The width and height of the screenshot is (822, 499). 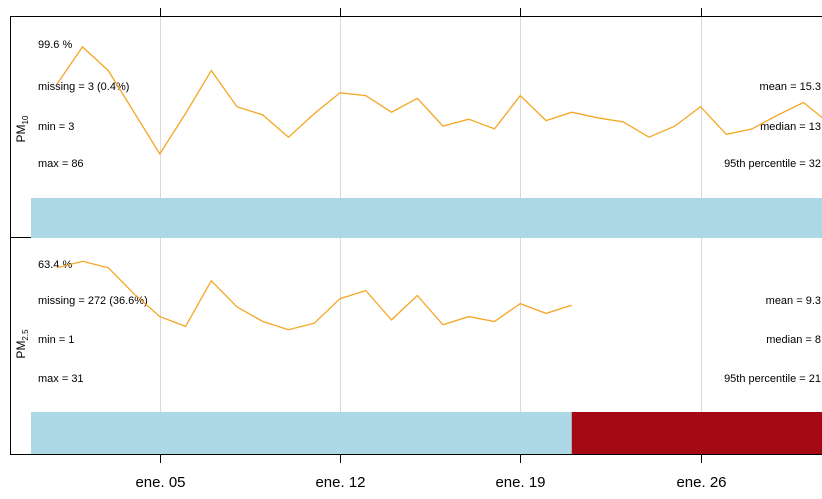 I want to click on p2-y-label-main: PM, so click(x=21, y=350).